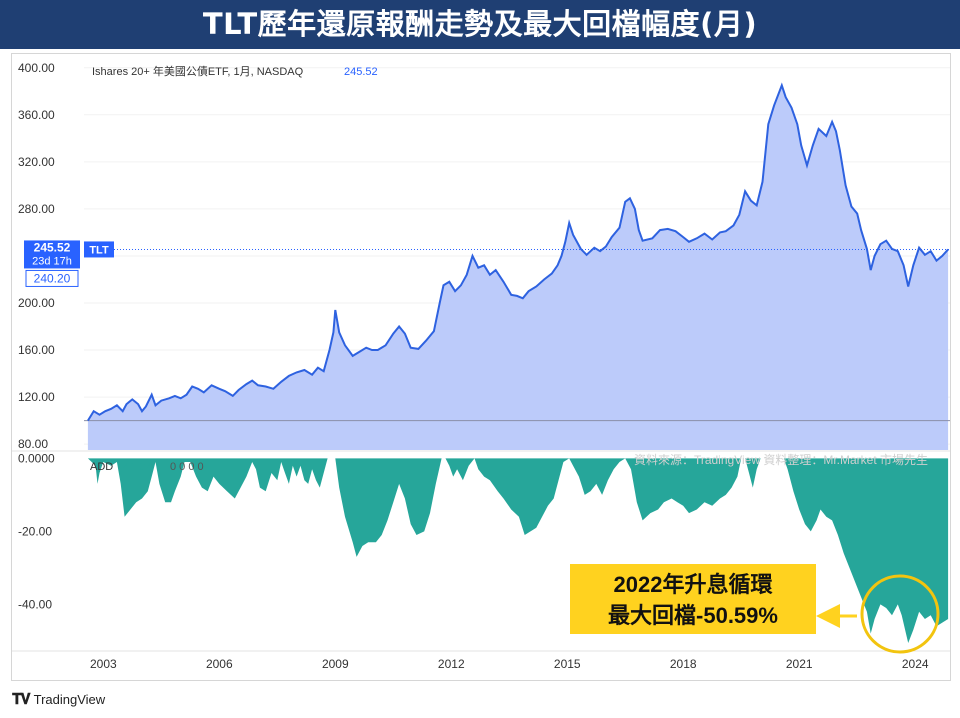 This screenshot has height=718, width=960. Describe the element at coordinates (36, 209) in the screenshot. I see `price-tick-label: 280.00` at that location.